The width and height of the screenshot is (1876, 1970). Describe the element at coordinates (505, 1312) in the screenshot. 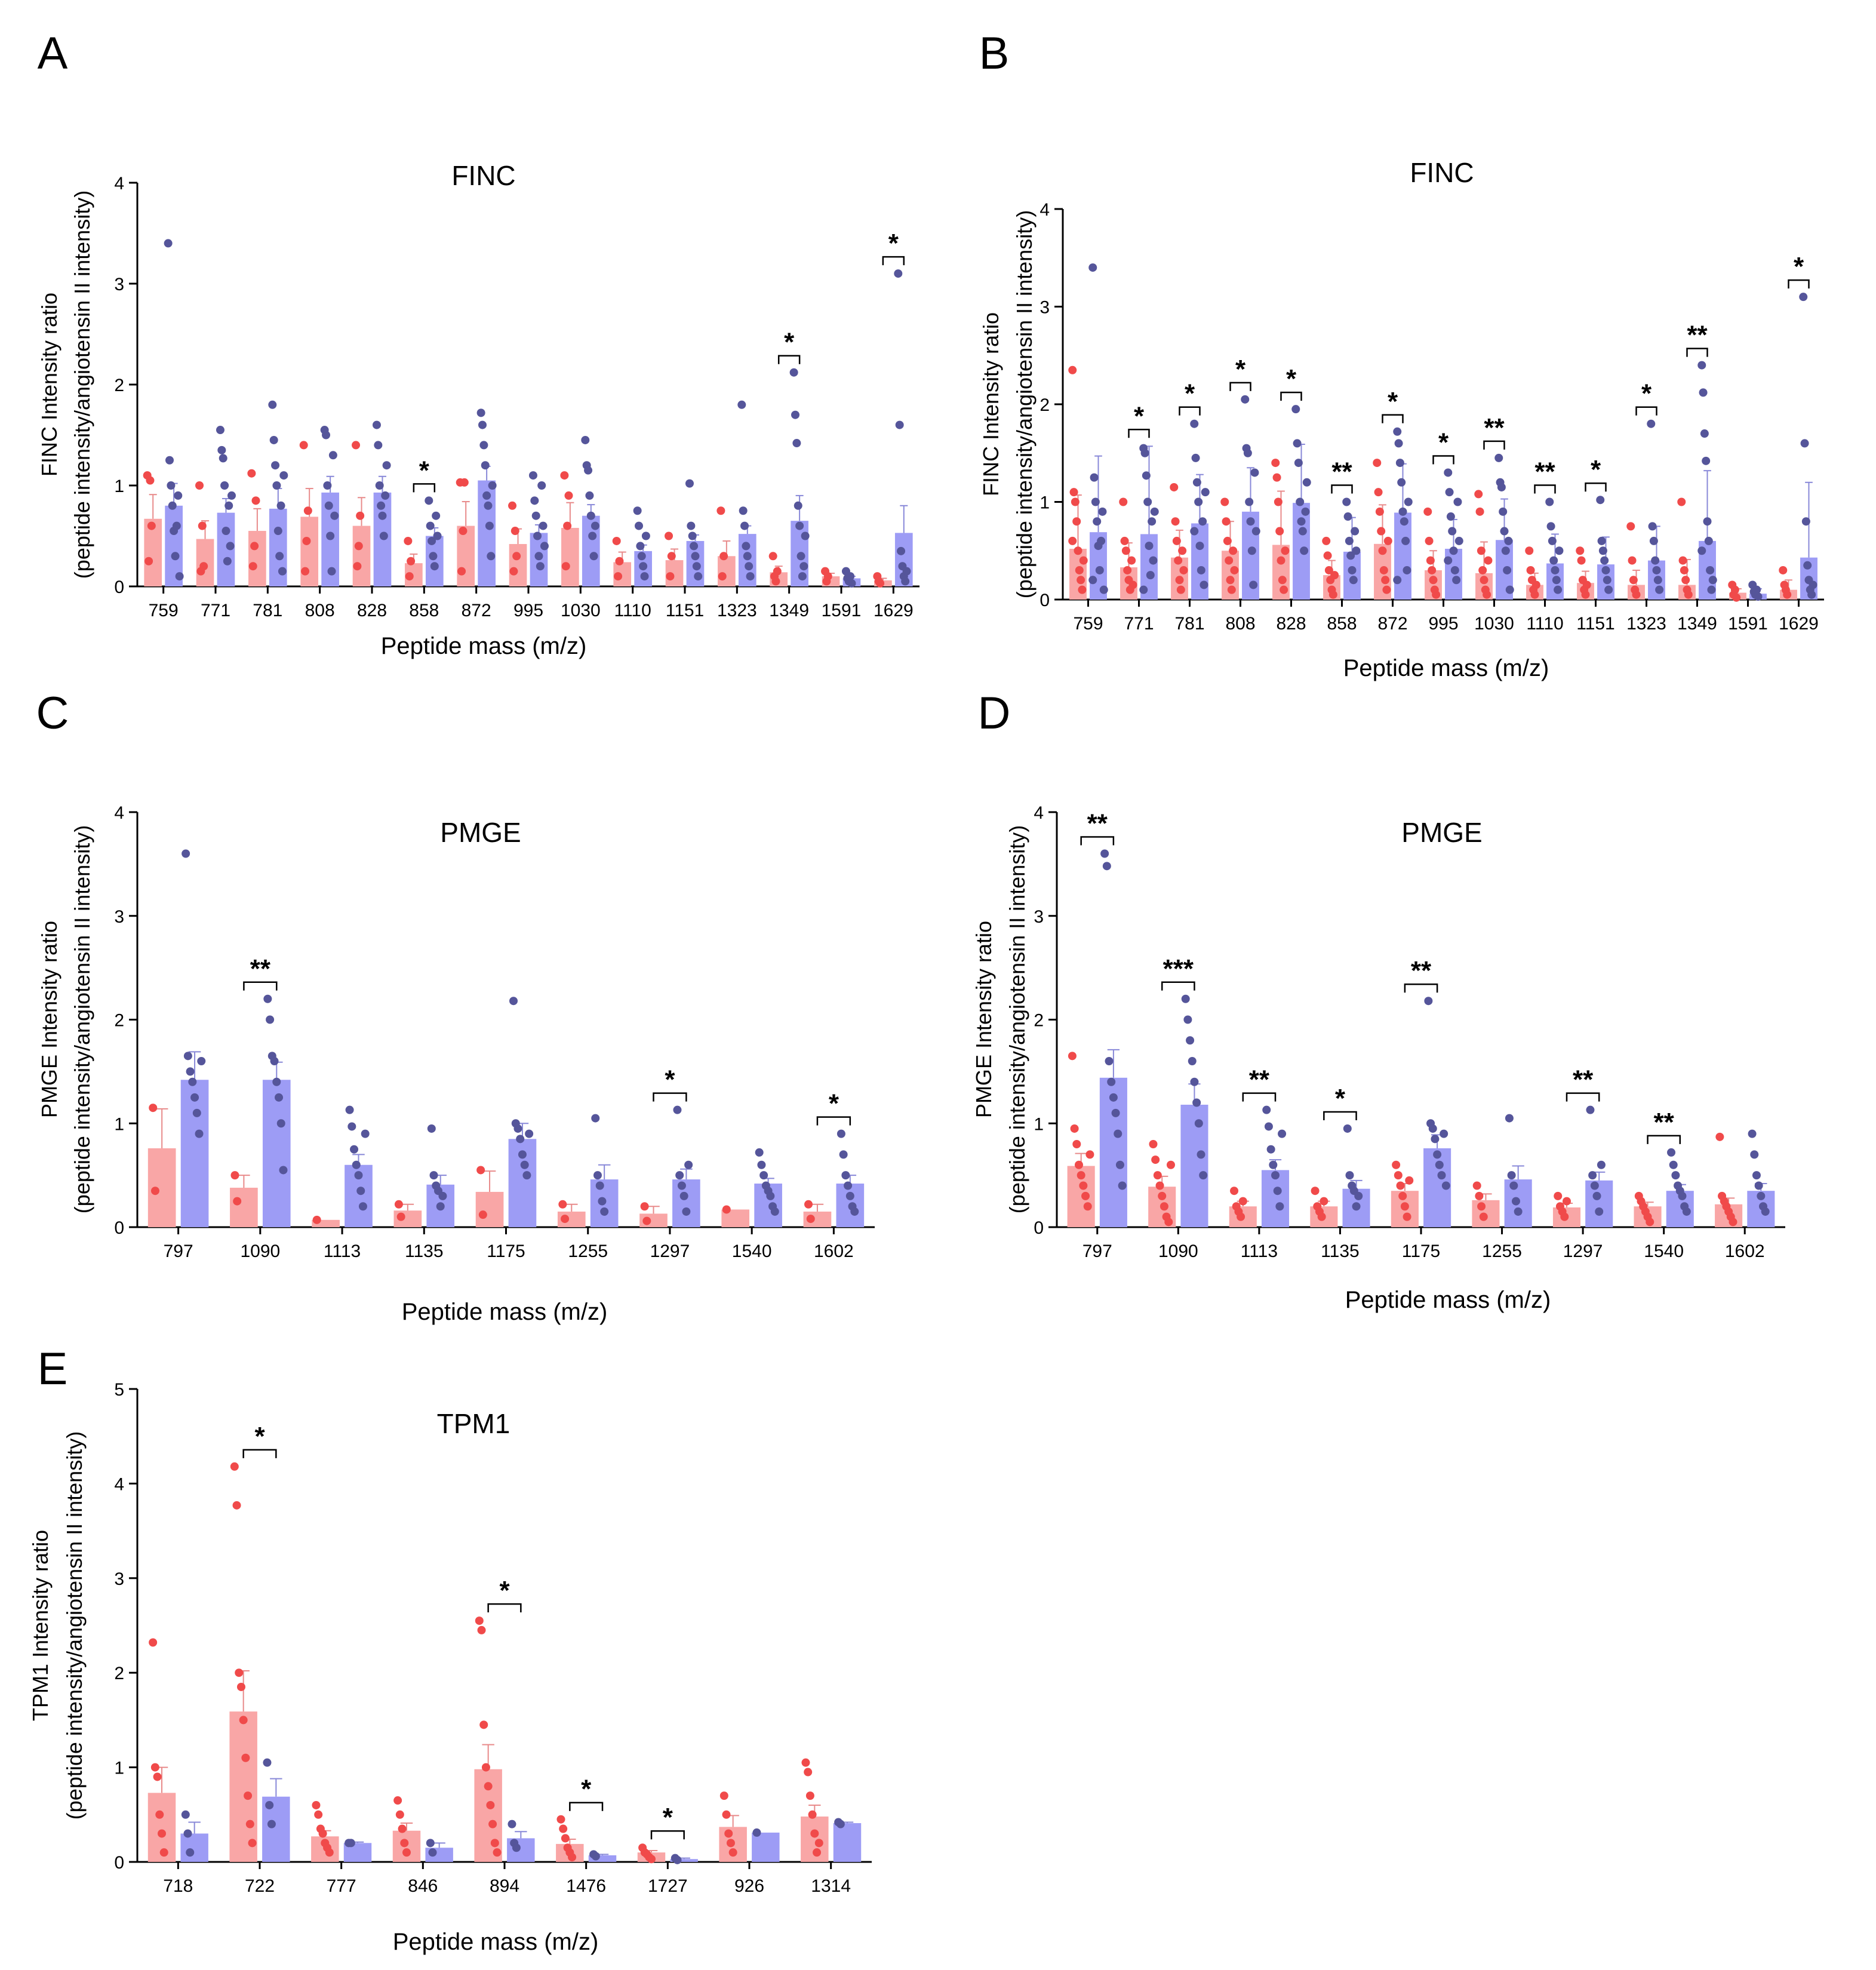

I see `x-axis-label: Peptide mass (m/z)` at that location.